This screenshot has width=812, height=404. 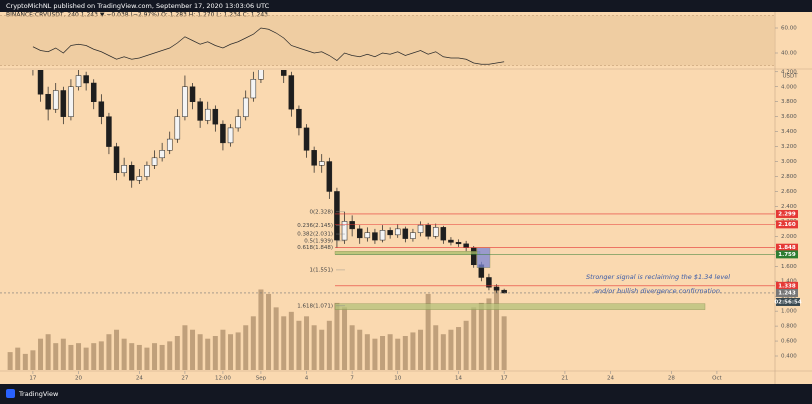 What do you see at coordinates (787, 214) in the screenshot?
I see `price-tag-label: 2.299` at bounding box center [787, 214].